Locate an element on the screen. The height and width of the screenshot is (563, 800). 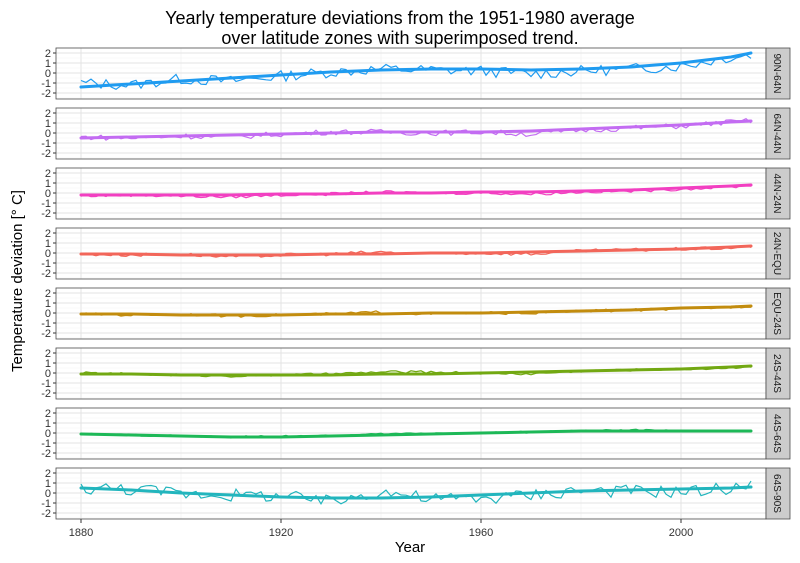
facet-strip-label: 64S-90S is located at coordinates (776, 493).